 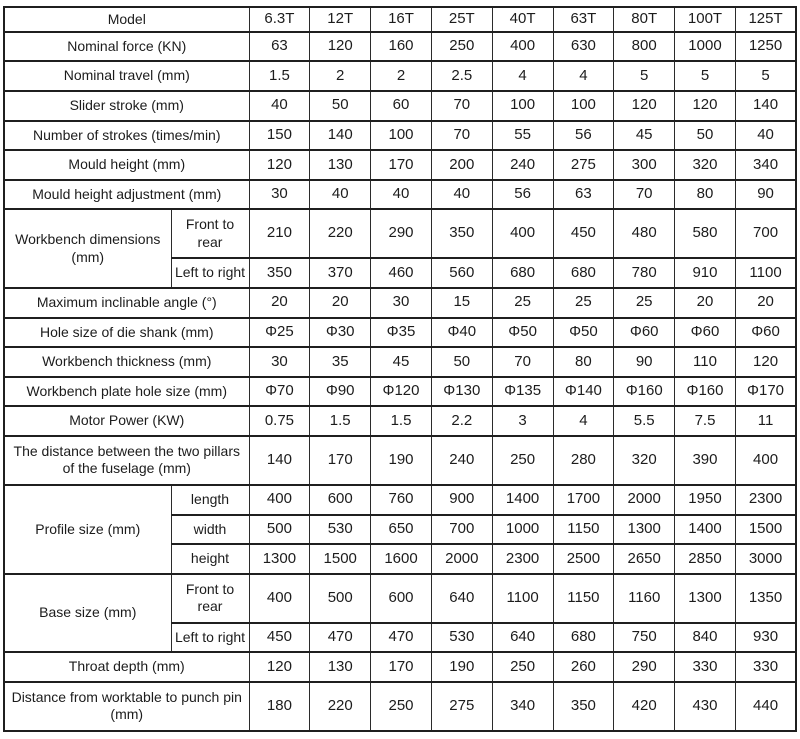 What do you see at coordinates (583, 499) in the screenshot?
I see `value-cell: 1700` at bounding box center [583, 499].